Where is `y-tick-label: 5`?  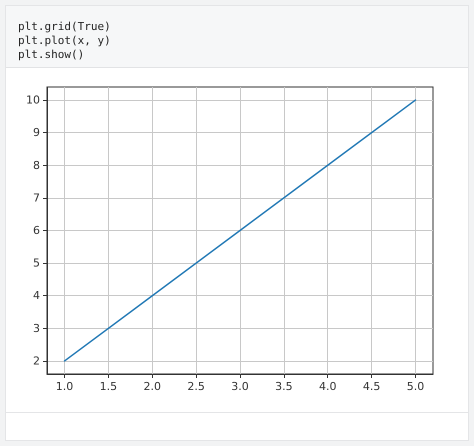
y-tick-label: 5 is located at coordinates (36, 263).